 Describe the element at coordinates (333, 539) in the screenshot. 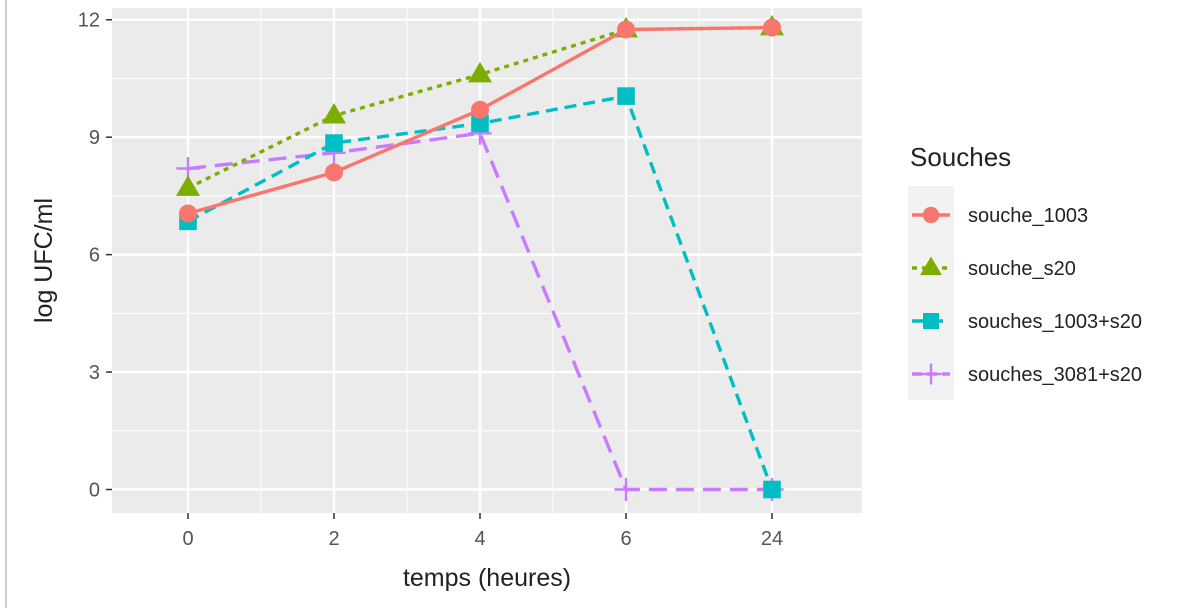

I see `x-tick-label: 2` at that location.